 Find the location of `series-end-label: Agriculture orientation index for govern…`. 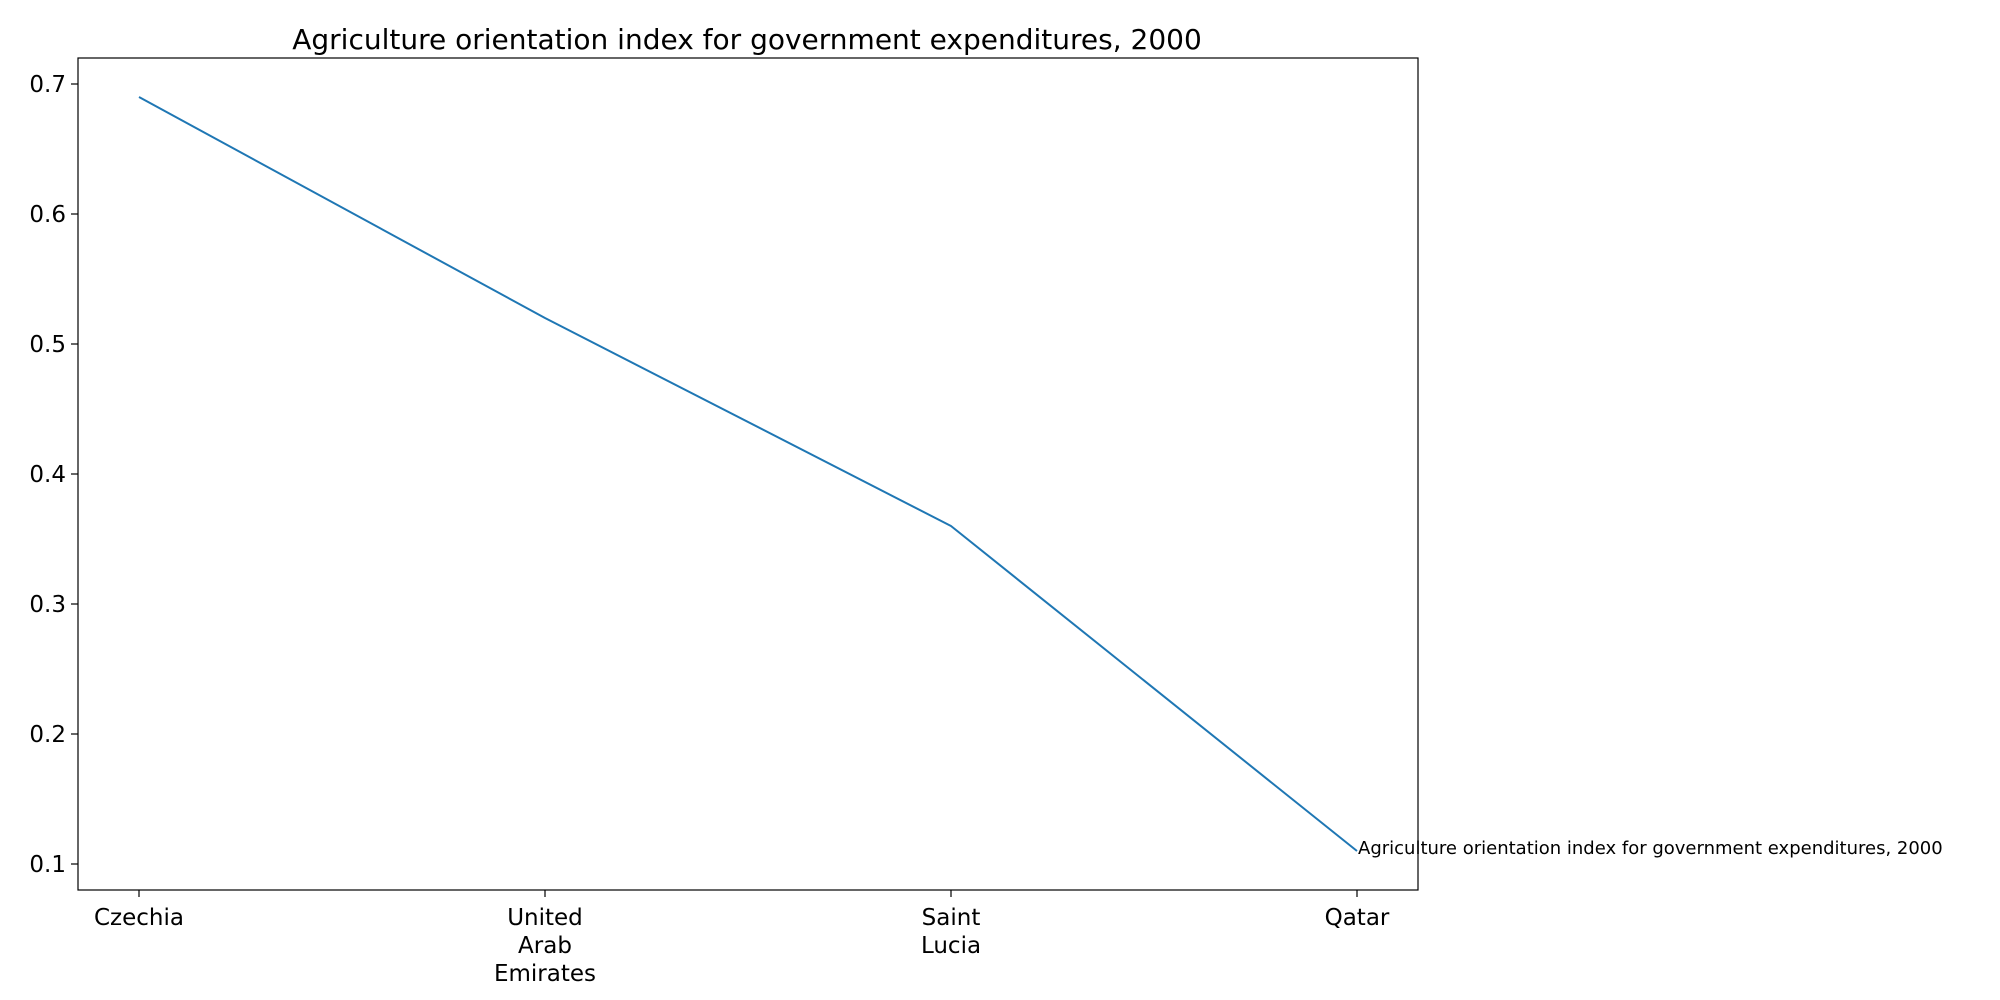

series-end-label: Agriculture orientation index for govern… is located at coordinates (1650, 848).